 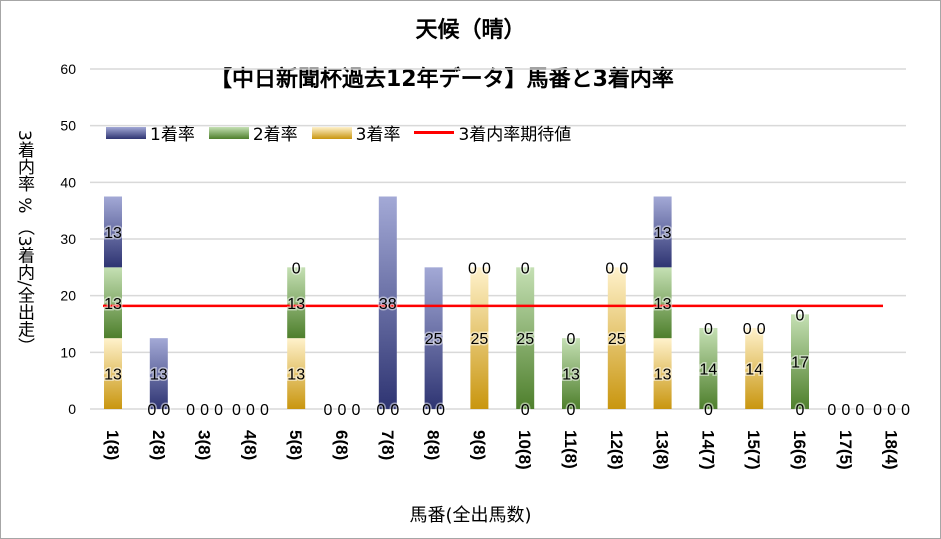 What do you see at coordinates (524, 450) in the screenshot?
I see `x-tick-label: 10(8)` at bounding box center [524, 450].